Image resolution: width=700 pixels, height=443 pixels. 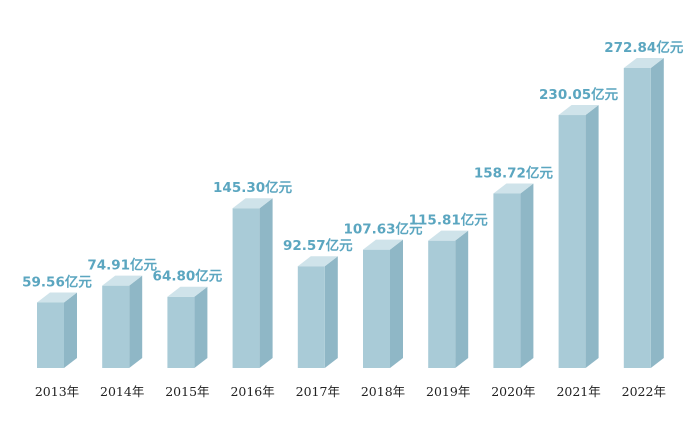 What do you see at coordinates (644, 391) in the screenshot?
I see `x-tick-label: 2022年` at bounding box center [644, 391].